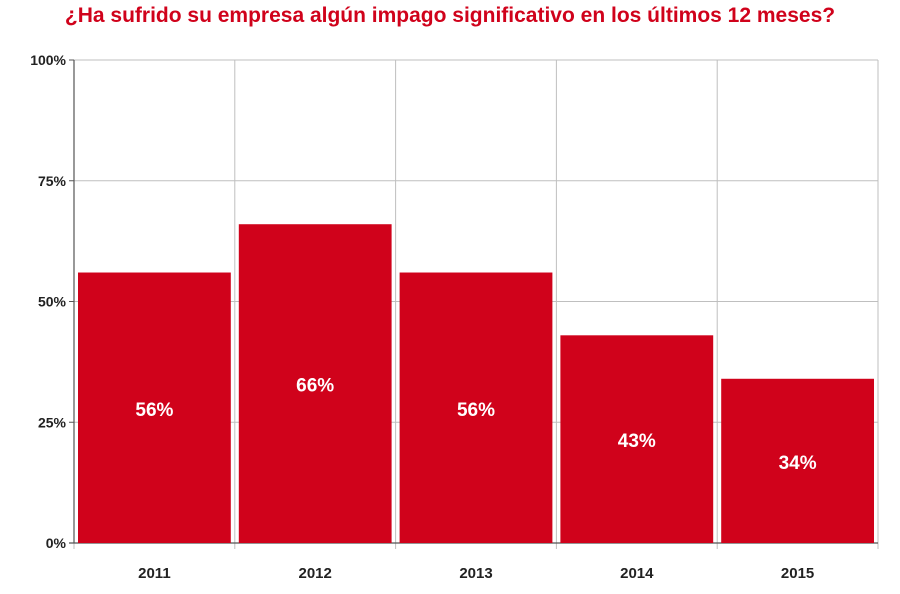 This screenshot has width=900, height=594. I want to click on data-label: 66%, so click(315, 386).